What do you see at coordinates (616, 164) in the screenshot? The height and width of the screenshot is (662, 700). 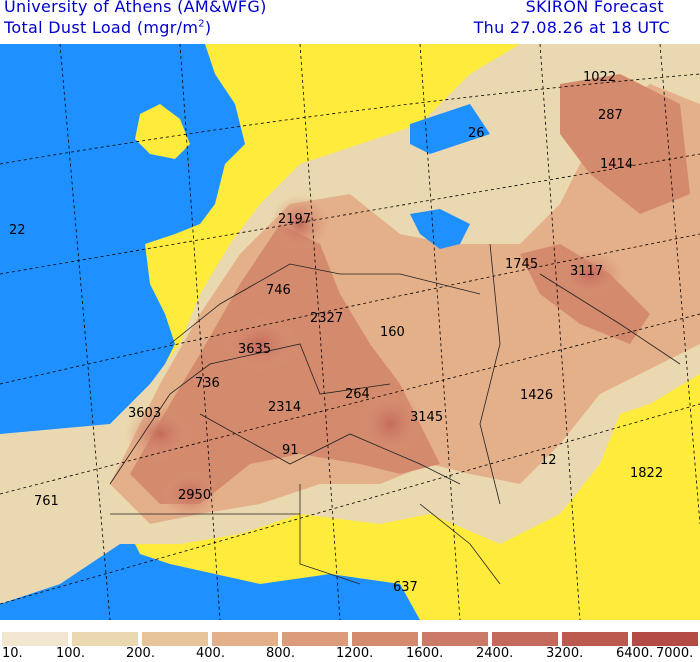 I see `map-label: 1414` at bounding box center [616, 164].